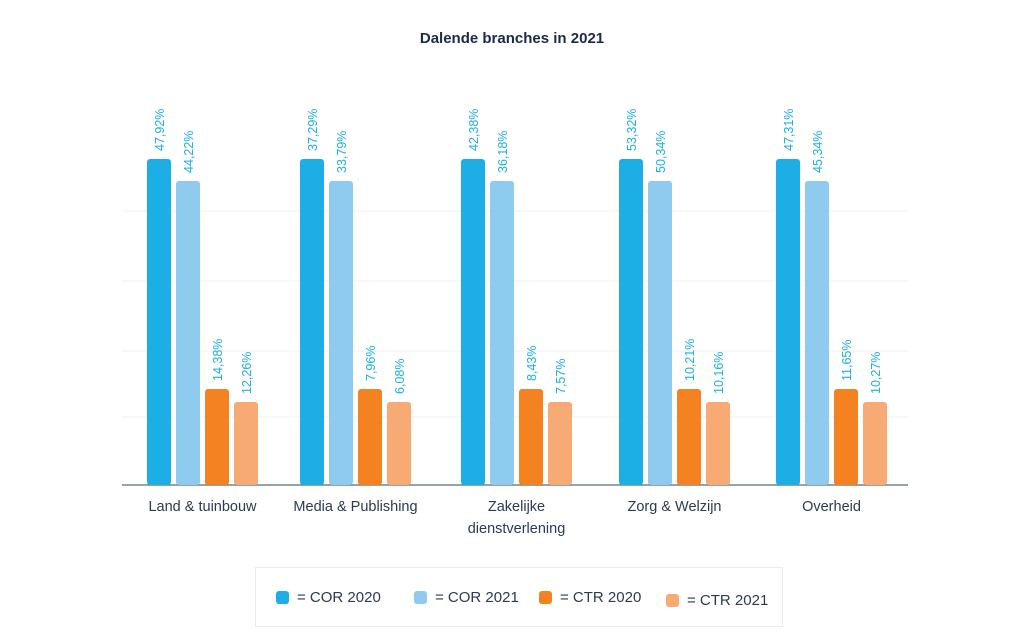  I want to click on data-label: 6,08%, so click(400, 376).